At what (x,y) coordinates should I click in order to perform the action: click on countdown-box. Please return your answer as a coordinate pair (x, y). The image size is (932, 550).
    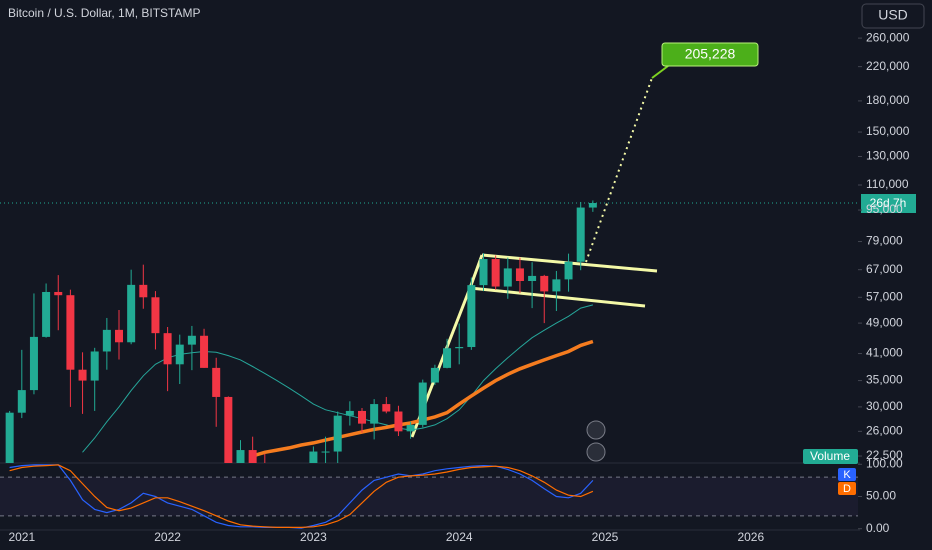
    Looking at the image, I should click on (888, 203).